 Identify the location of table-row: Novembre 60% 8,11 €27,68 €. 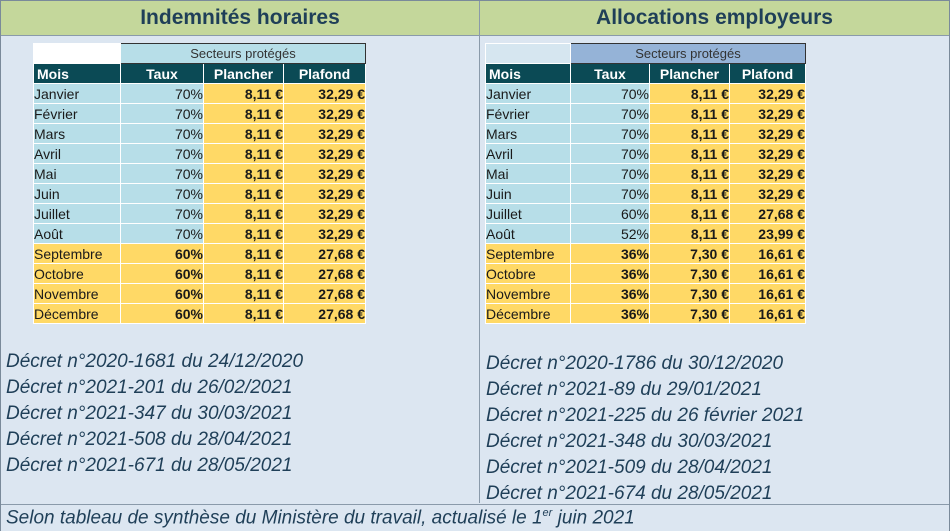
(199, 293).